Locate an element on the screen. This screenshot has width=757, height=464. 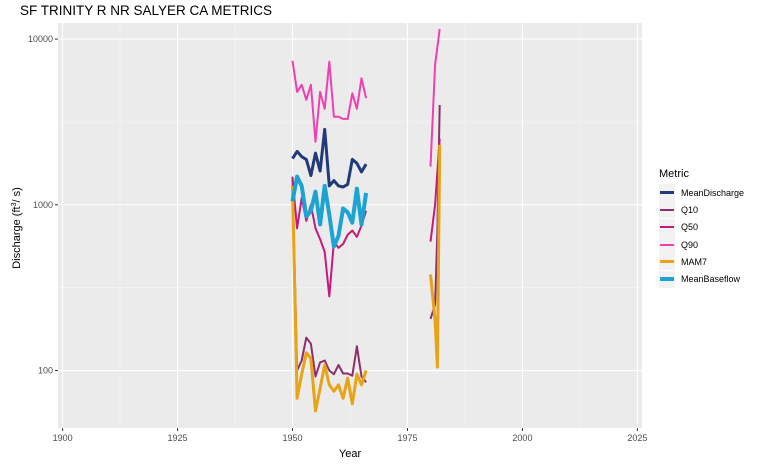
x-tick-label: 2000 is located at coordinates (522, 438).